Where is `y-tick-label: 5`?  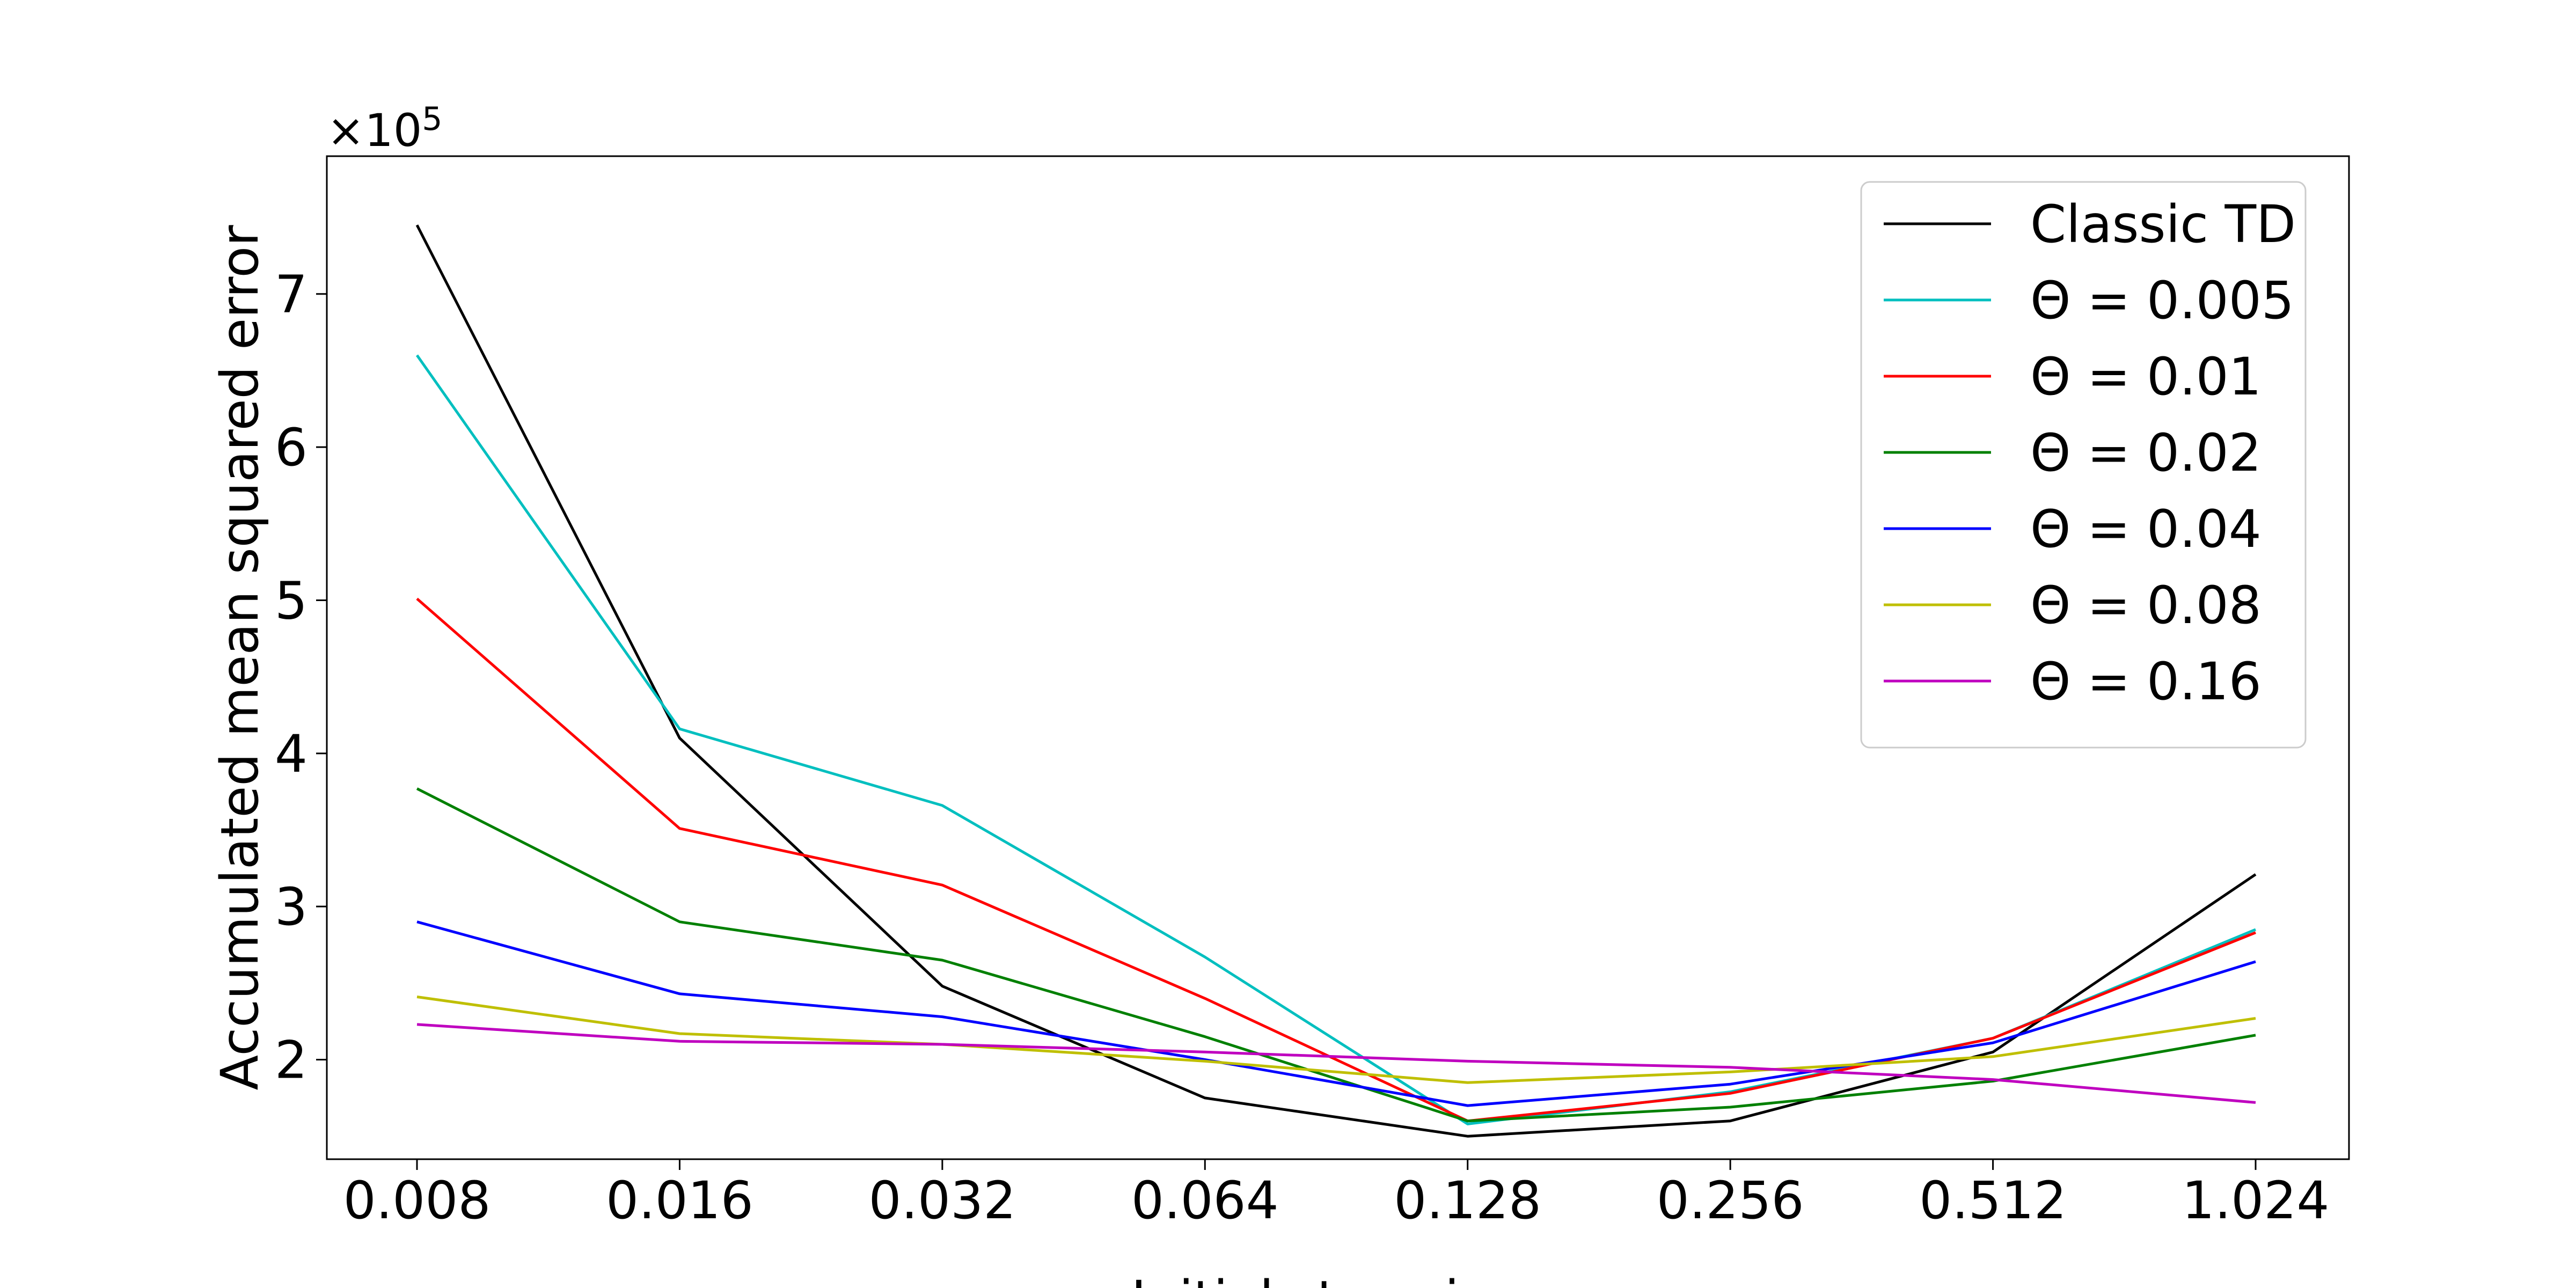 y-tick-label: 5 is located at coordinates (291, 600).